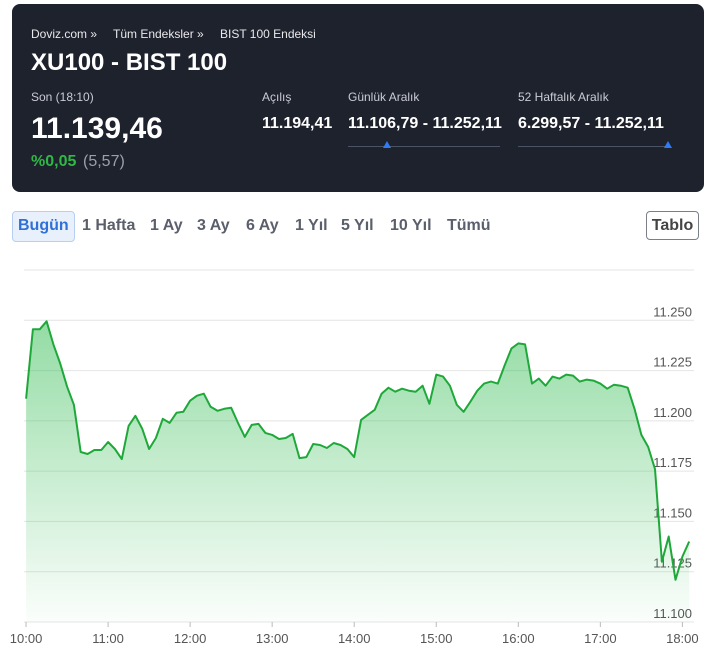 The image size is (706, 661). Describe the element at coordinates (469, 225) in the screenshot. I see `tab: Tümü` at that location.